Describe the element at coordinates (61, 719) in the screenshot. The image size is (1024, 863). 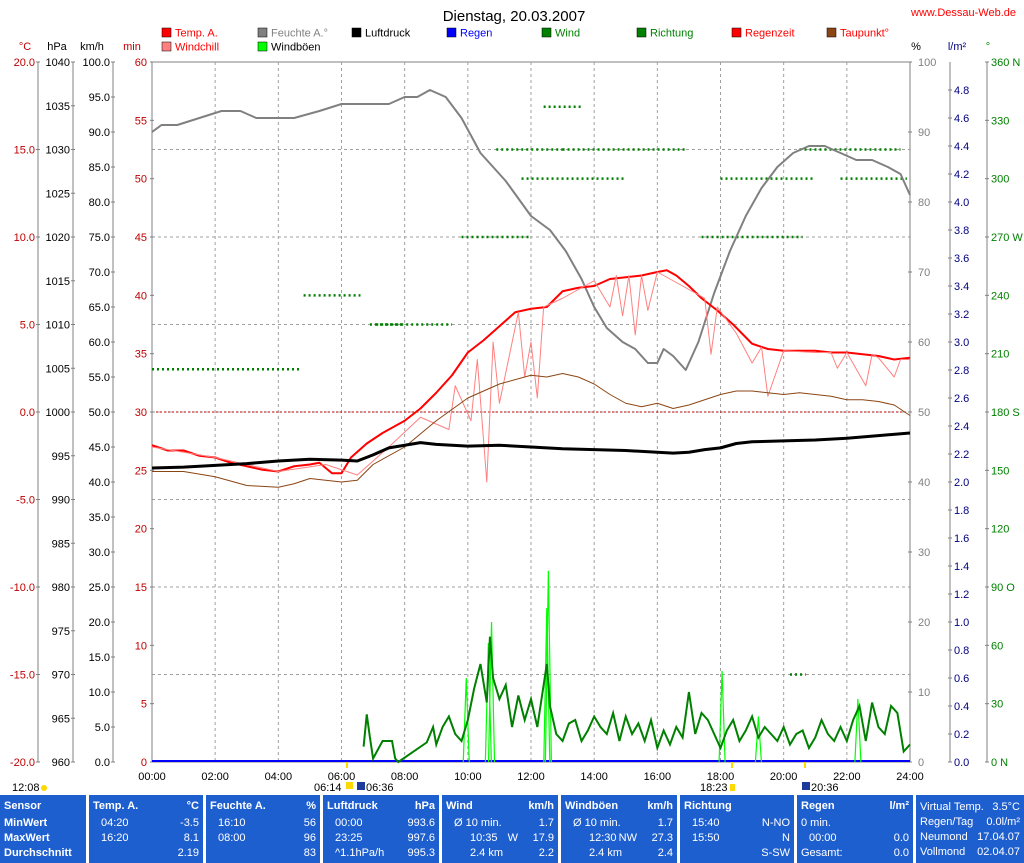
I see `tick-label-pressure: 965` at that location.